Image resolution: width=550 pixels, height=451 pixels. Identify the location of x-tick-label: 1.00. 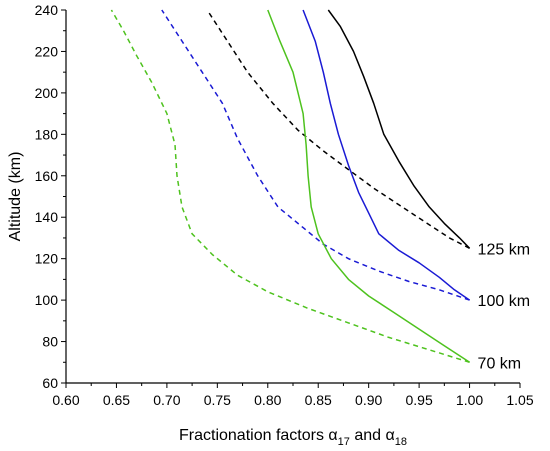
(469, 400).